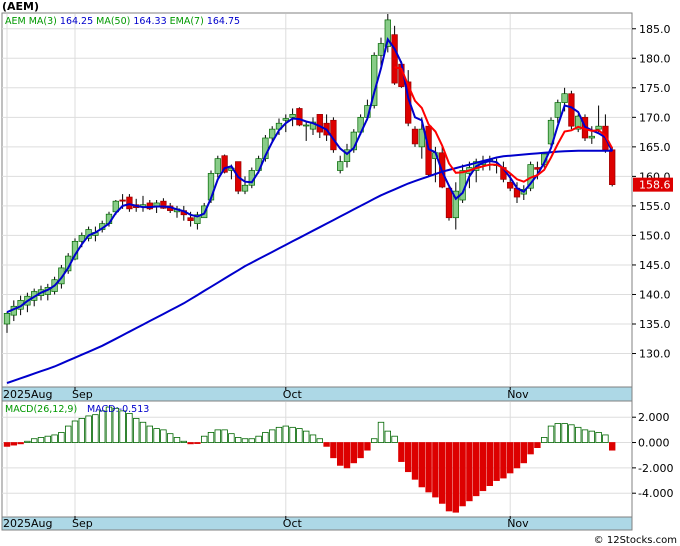 This screenshot has height=546, width=680. I want to click on legend-entry: 164.33, so click(148, 21).